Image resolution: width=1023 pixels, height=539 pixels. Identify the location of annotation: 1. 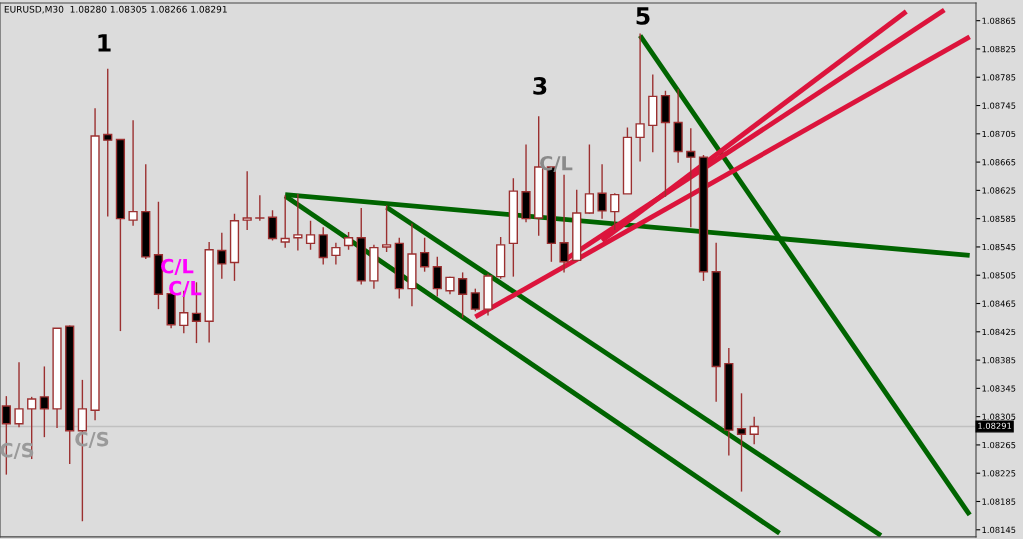
(104, 43).